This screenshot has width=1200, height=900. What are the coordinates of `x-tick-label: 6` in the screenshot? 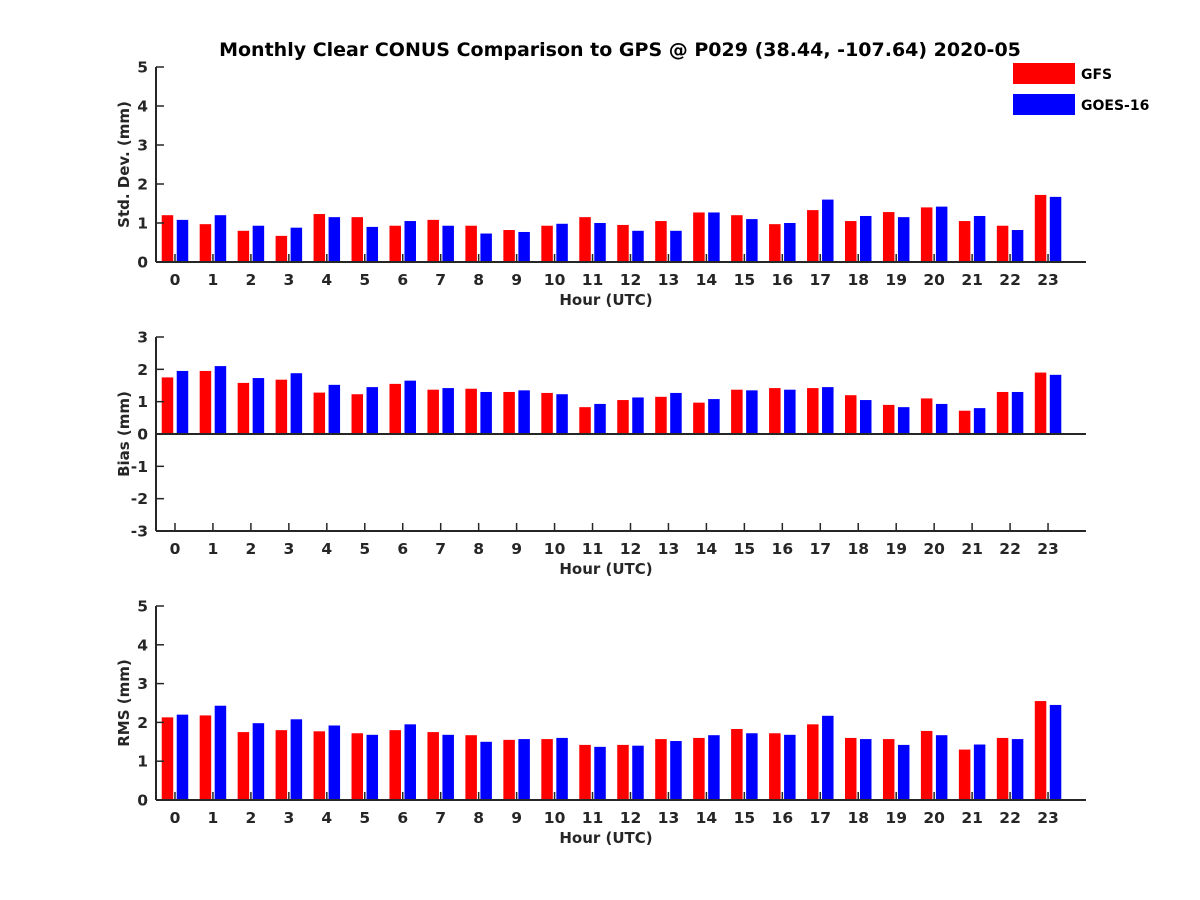 It's located at (402, 818).